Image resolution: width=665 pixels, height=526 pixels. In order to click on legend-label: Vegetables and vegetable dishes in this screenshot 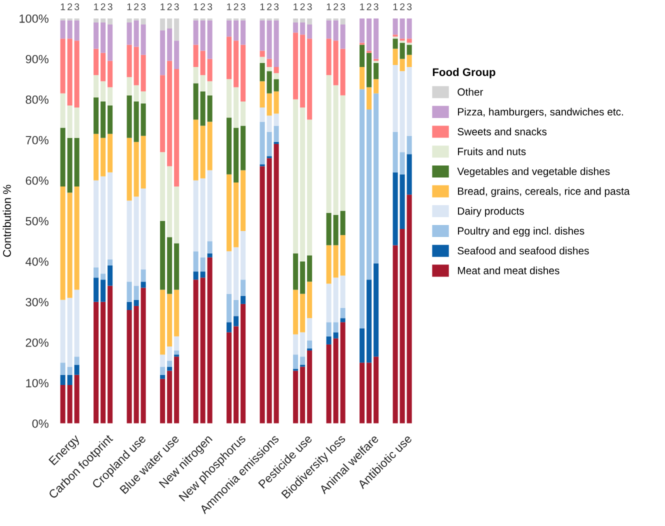, I will do `click(533, 172)`.